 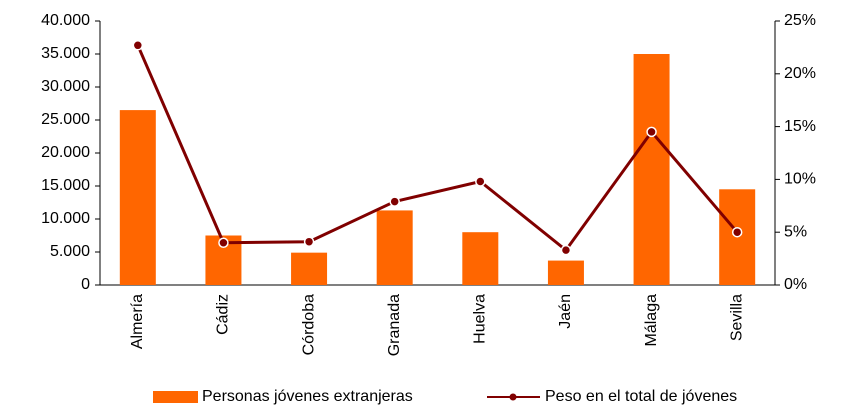 What do you see at coordinates (65, 152) in the screenshot?
I see `y-tick-label: 20.000` at bounding box center [65, 152].